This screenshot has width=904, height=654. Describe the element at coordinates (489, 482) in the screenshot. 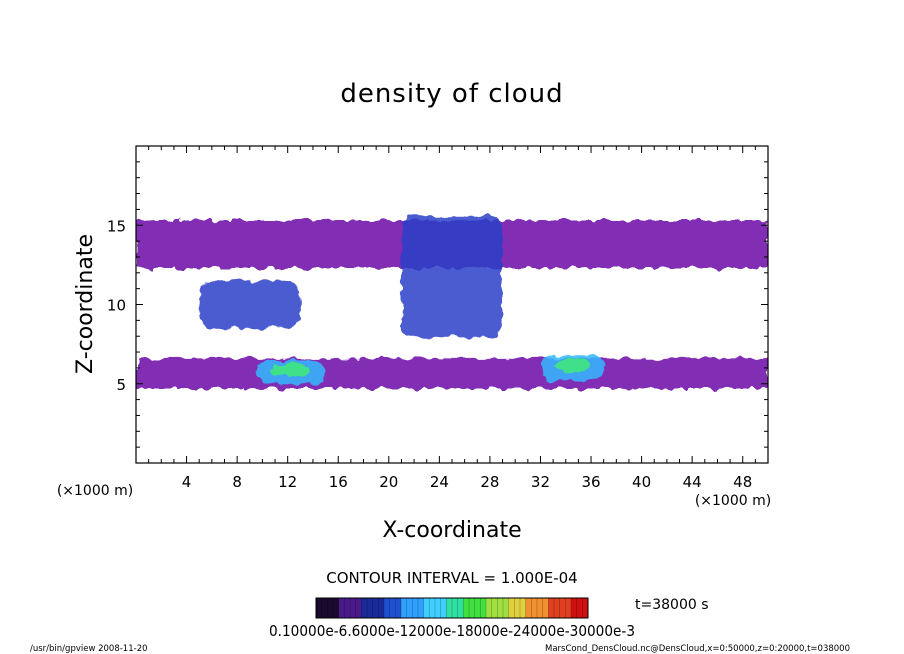

I see `x-tick-label: 28` at that location.